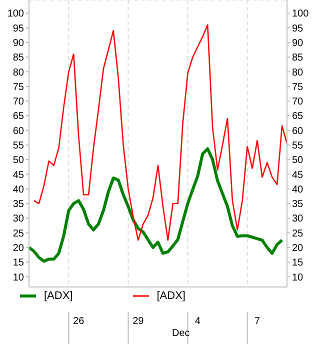  I want to click on x-tick-label: 4, so click(197, 321).